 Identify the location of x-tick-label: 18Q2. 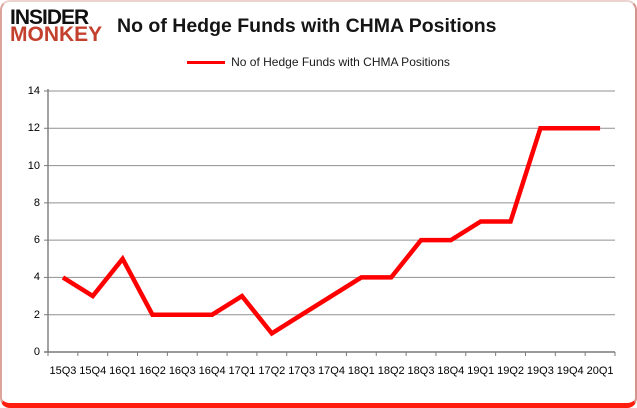
(391, 371).